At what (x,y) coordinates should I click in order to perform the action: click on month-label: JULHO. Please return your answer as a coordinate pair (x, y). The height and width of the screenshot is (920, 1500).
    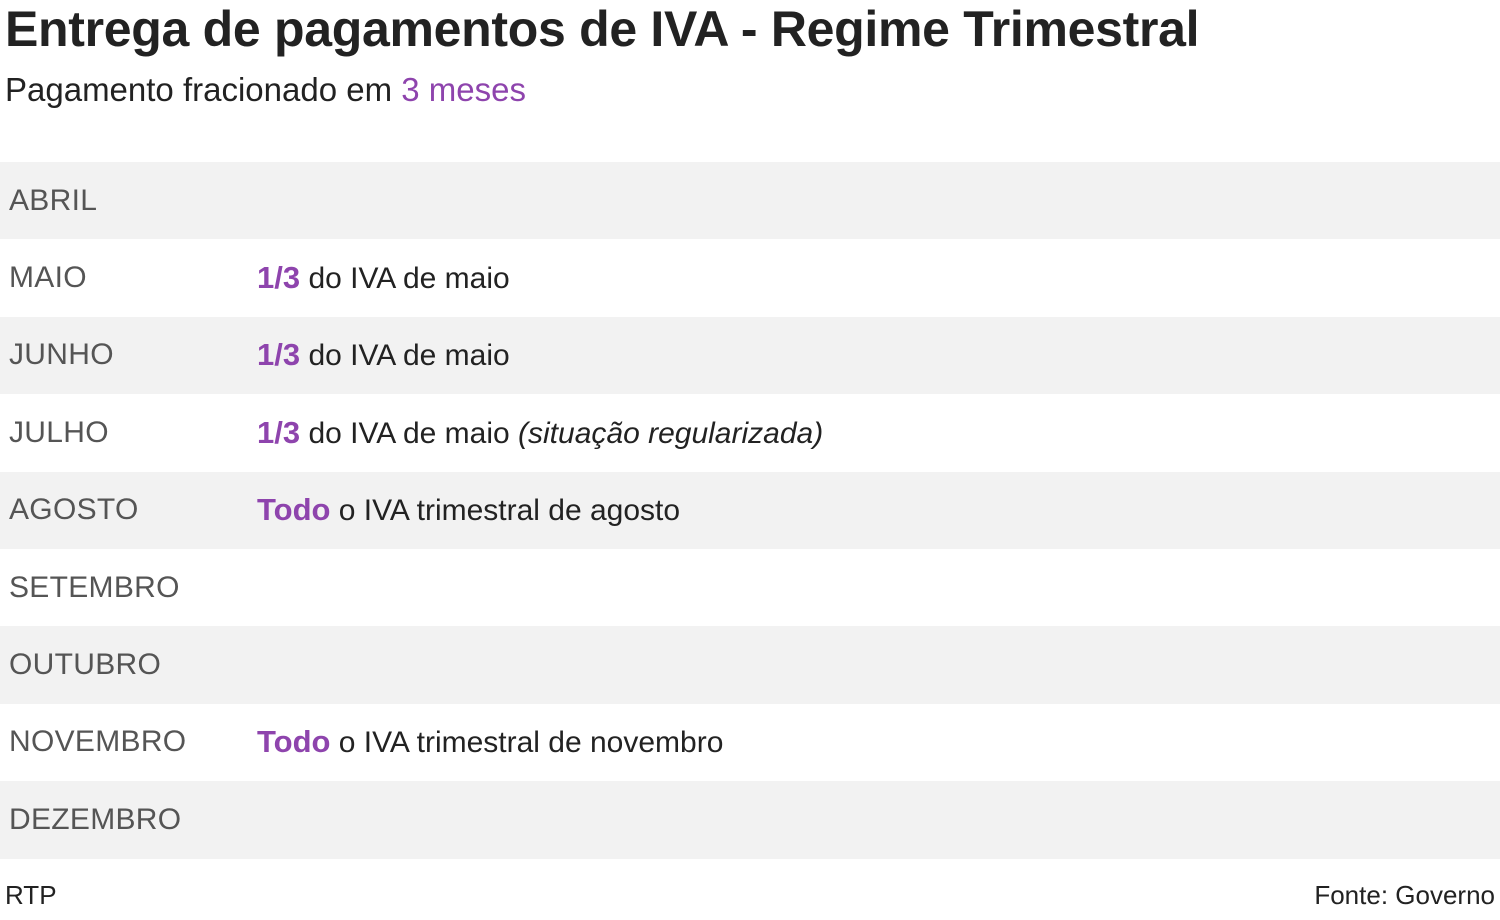
    Looking at the image, I should click on (59, 432).